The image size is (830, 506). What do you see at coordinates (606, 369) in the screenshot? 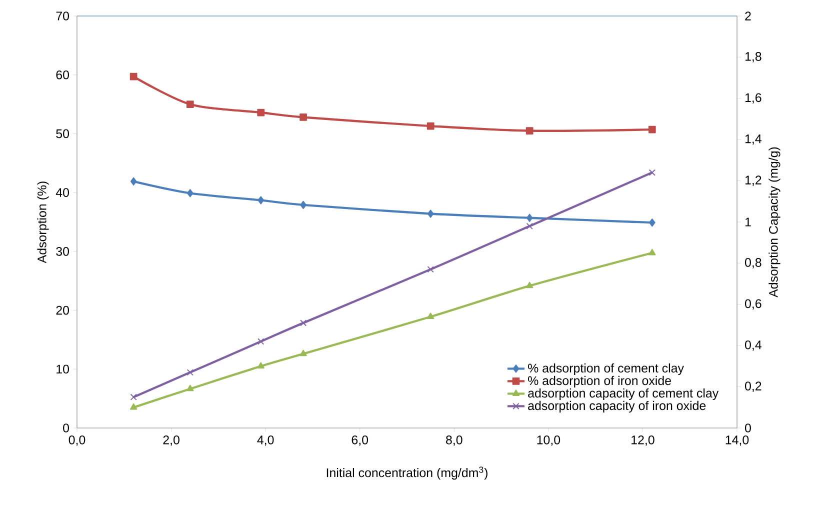
I see `legend-label: % adsorption of cement clay` at bounding box center [606, 369].